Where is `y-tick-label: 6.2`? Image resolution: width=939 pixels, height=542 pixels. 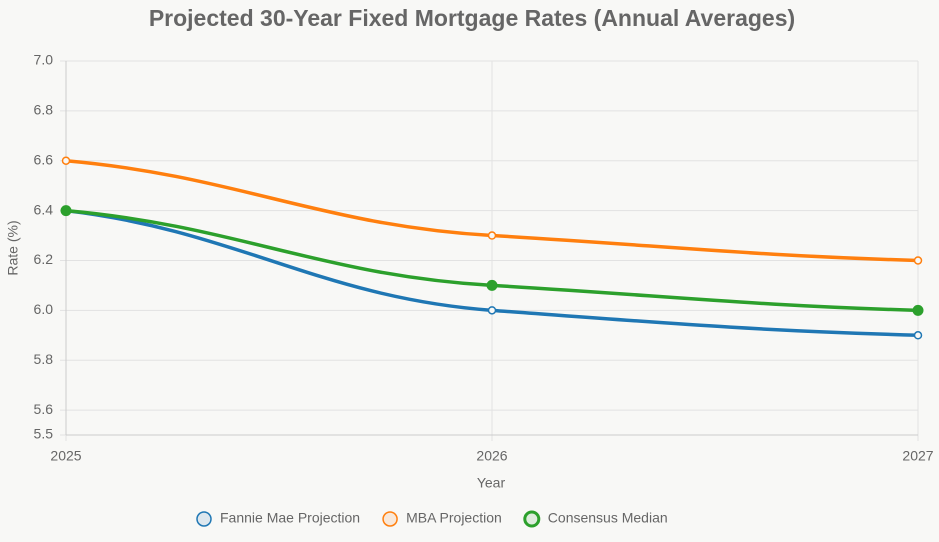
y-tick-label: 6.2 is located at coordinates (44, 259).